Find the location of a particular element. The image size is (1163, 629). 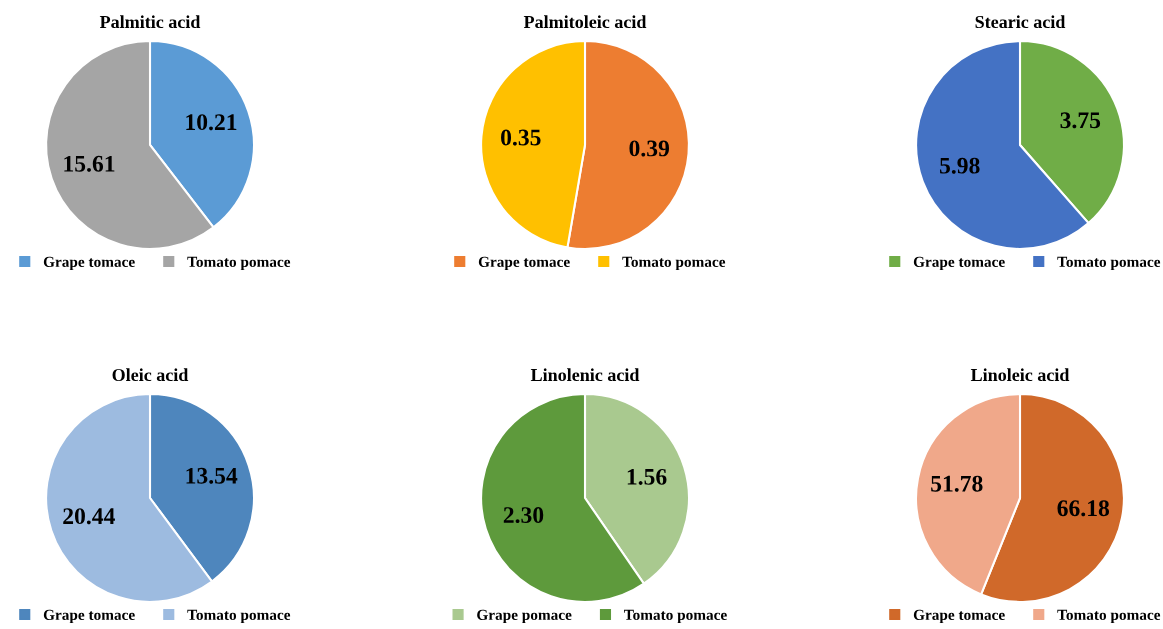

data-label: 1.56 is located at coordinates (647, 476).